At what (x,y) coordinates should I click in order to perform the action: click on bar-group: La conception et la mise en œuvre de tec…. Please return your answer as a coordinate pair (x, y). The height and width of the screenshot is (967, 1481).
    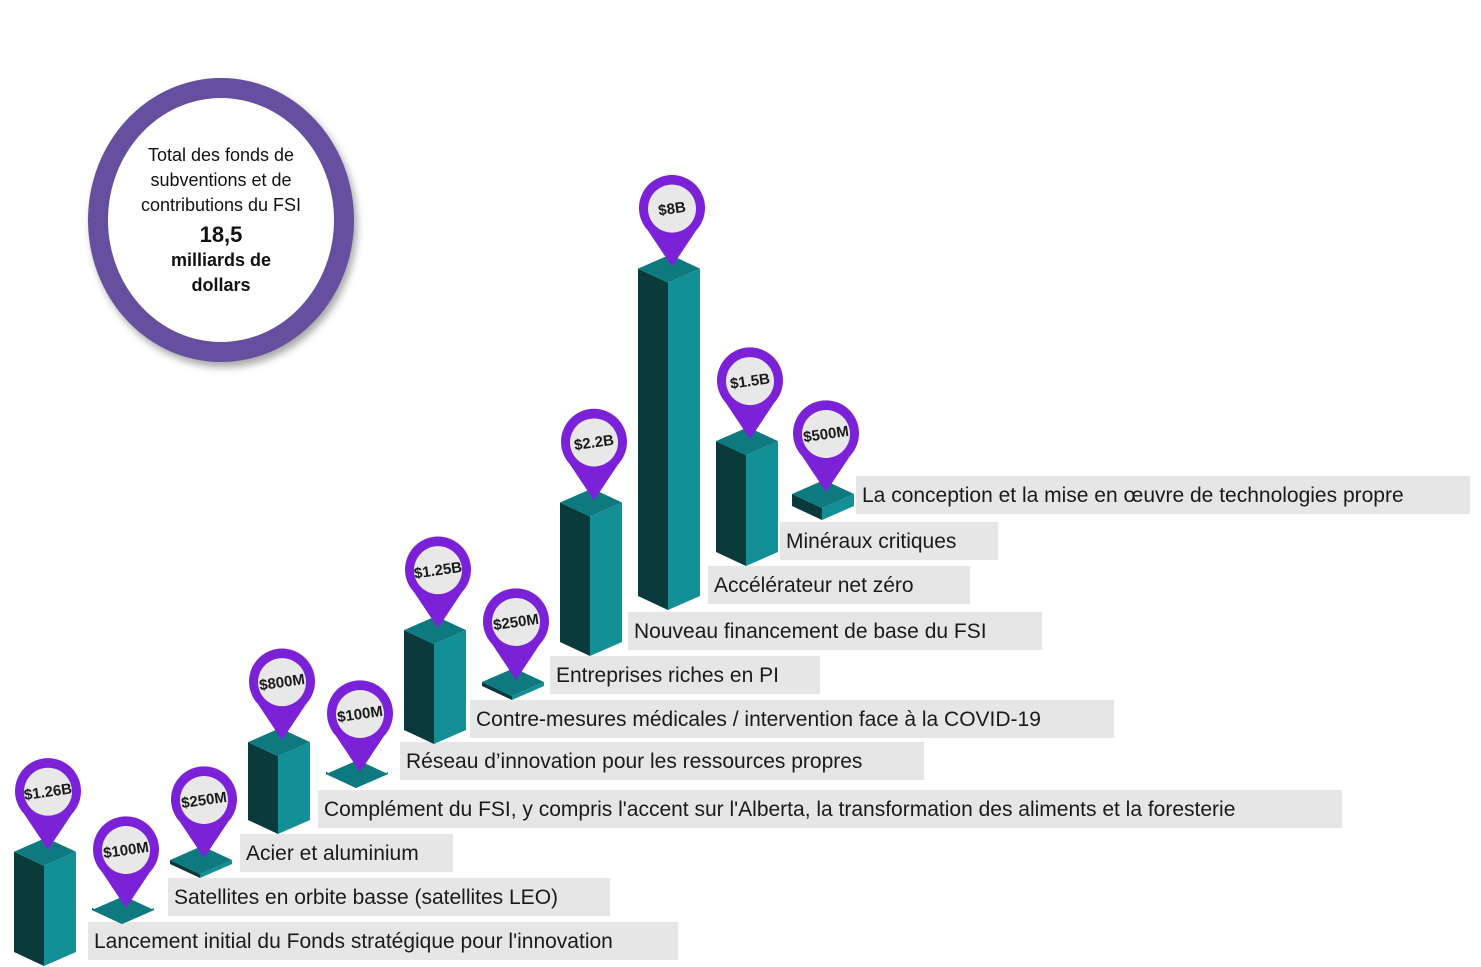
    Looking at the image, I should click on (1131, 460).